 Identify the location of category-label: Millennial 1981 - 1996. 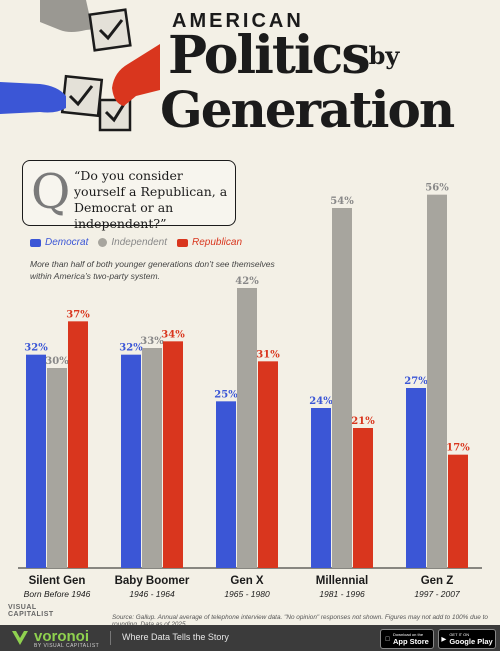
(342, 587).